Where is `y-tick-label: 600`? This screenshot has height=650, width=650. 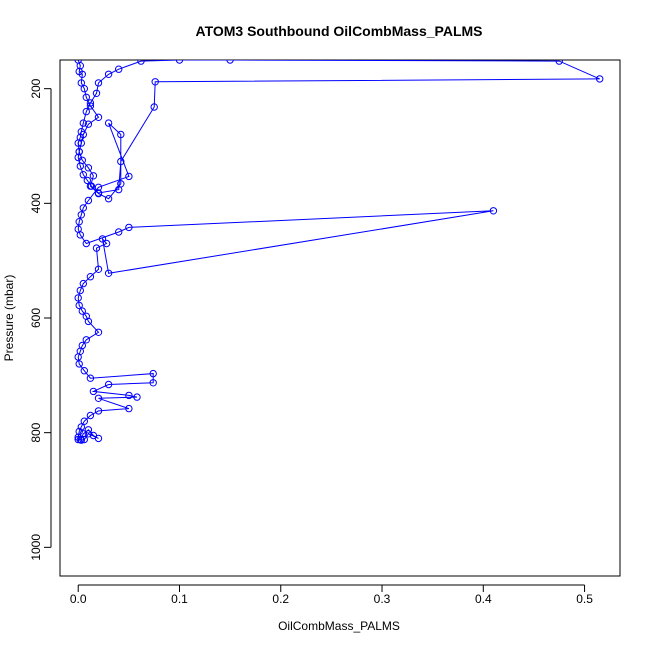
y-tick-label: 600 is located at coordinates (36, 318).